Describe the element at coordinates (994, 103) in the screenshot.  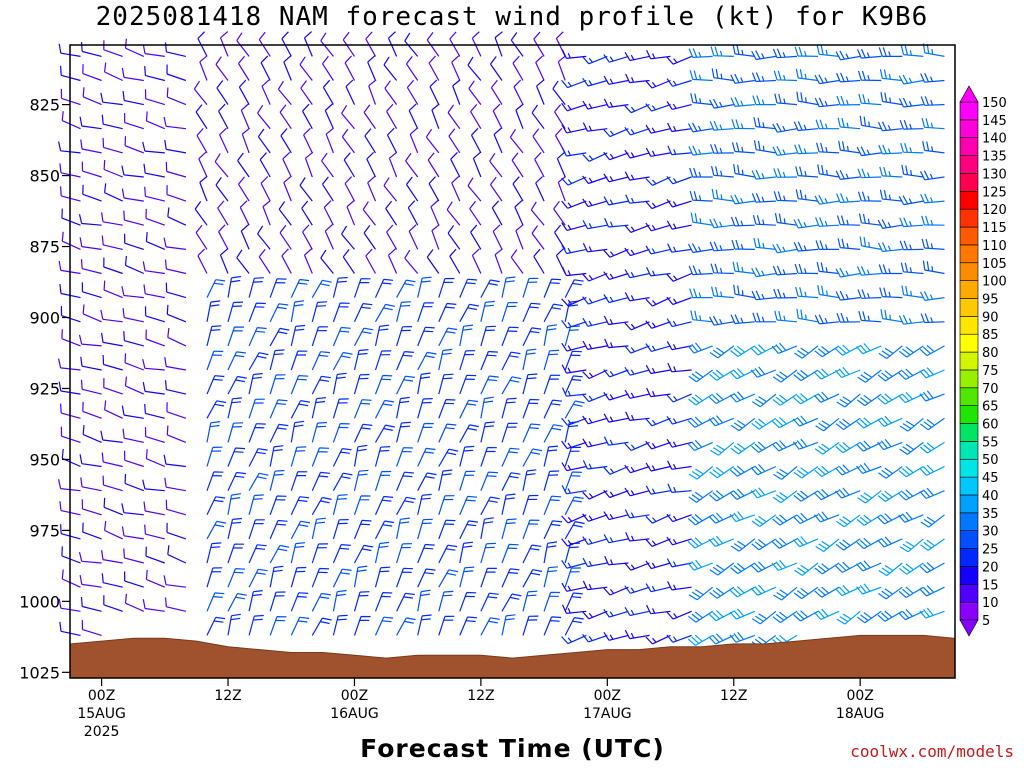
I see `colorbar-label: 150` at that location.